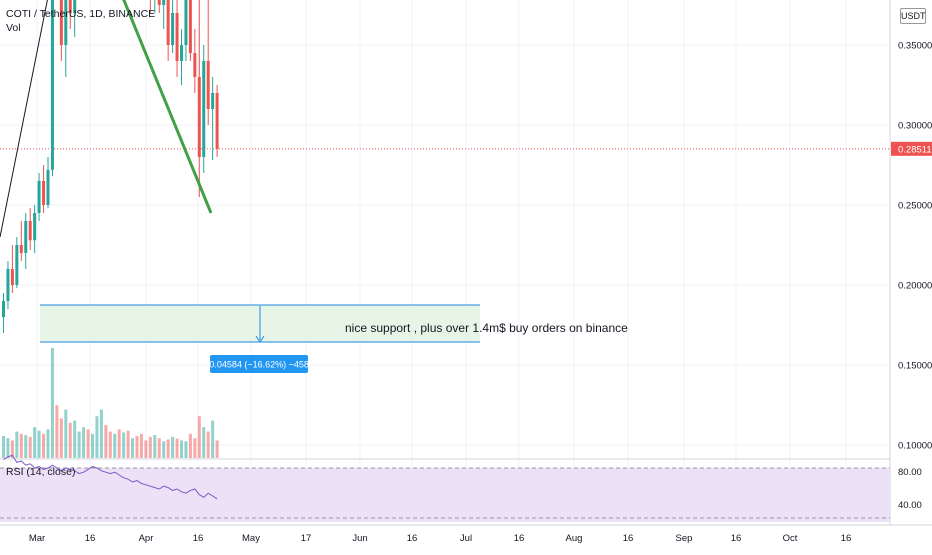  What do you see at coordinates (167, 107) in the screenshot?
I see `channel-lower-line` at bounding box center [167, 107].